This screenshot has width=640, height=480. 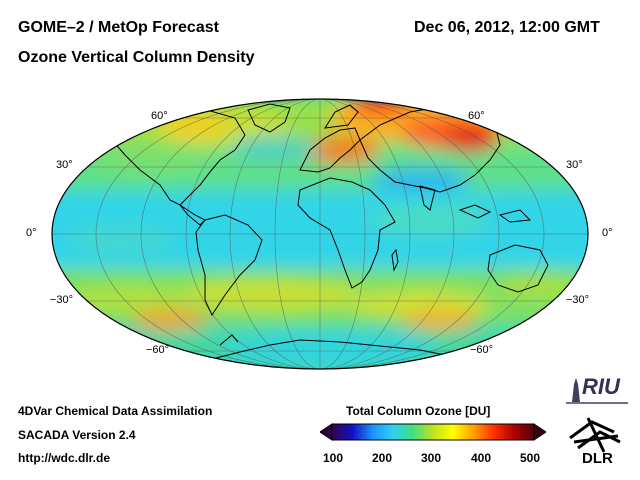 I want to click on footer-line-1: 4DVar Chemical Data Assimilation, so click(x=115, y=411).